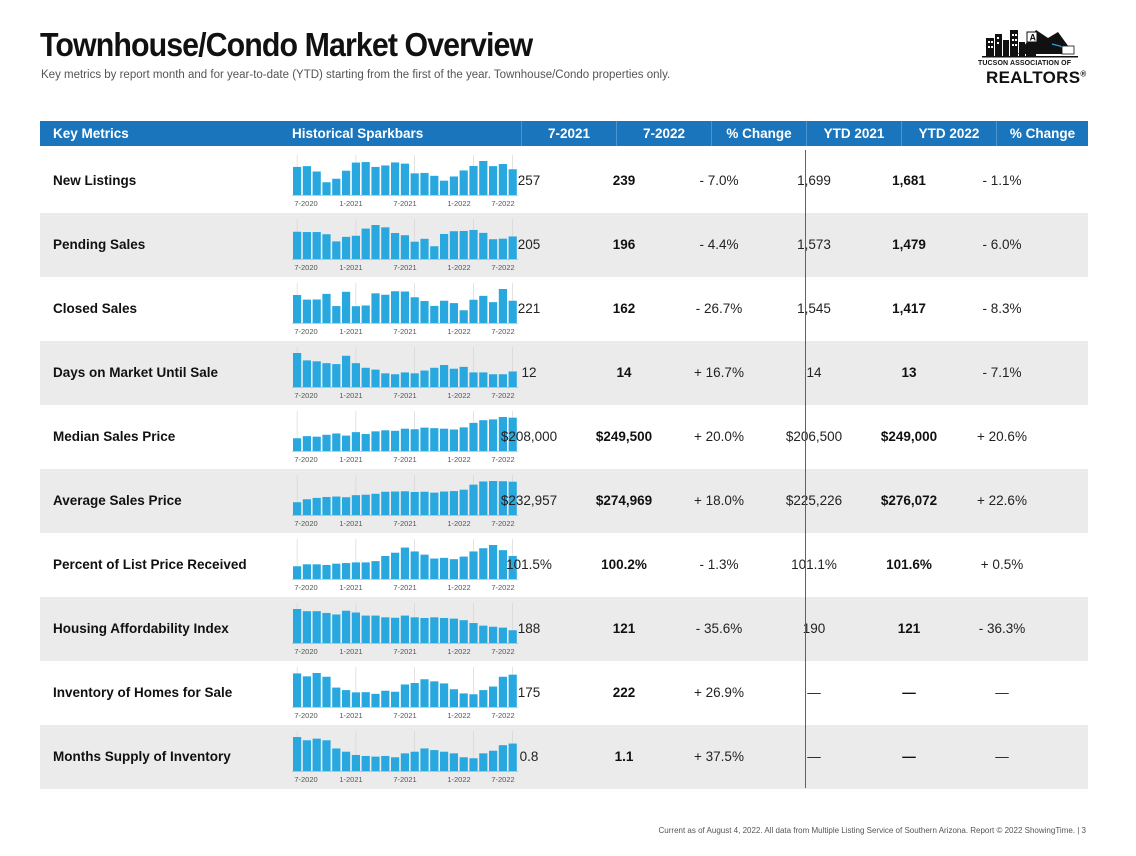 This screenshot has width=1136, height=856. Describe the element at coordinates (114, 436) in the screenshot. I see `metric-label: Median Sales Price` at that location.